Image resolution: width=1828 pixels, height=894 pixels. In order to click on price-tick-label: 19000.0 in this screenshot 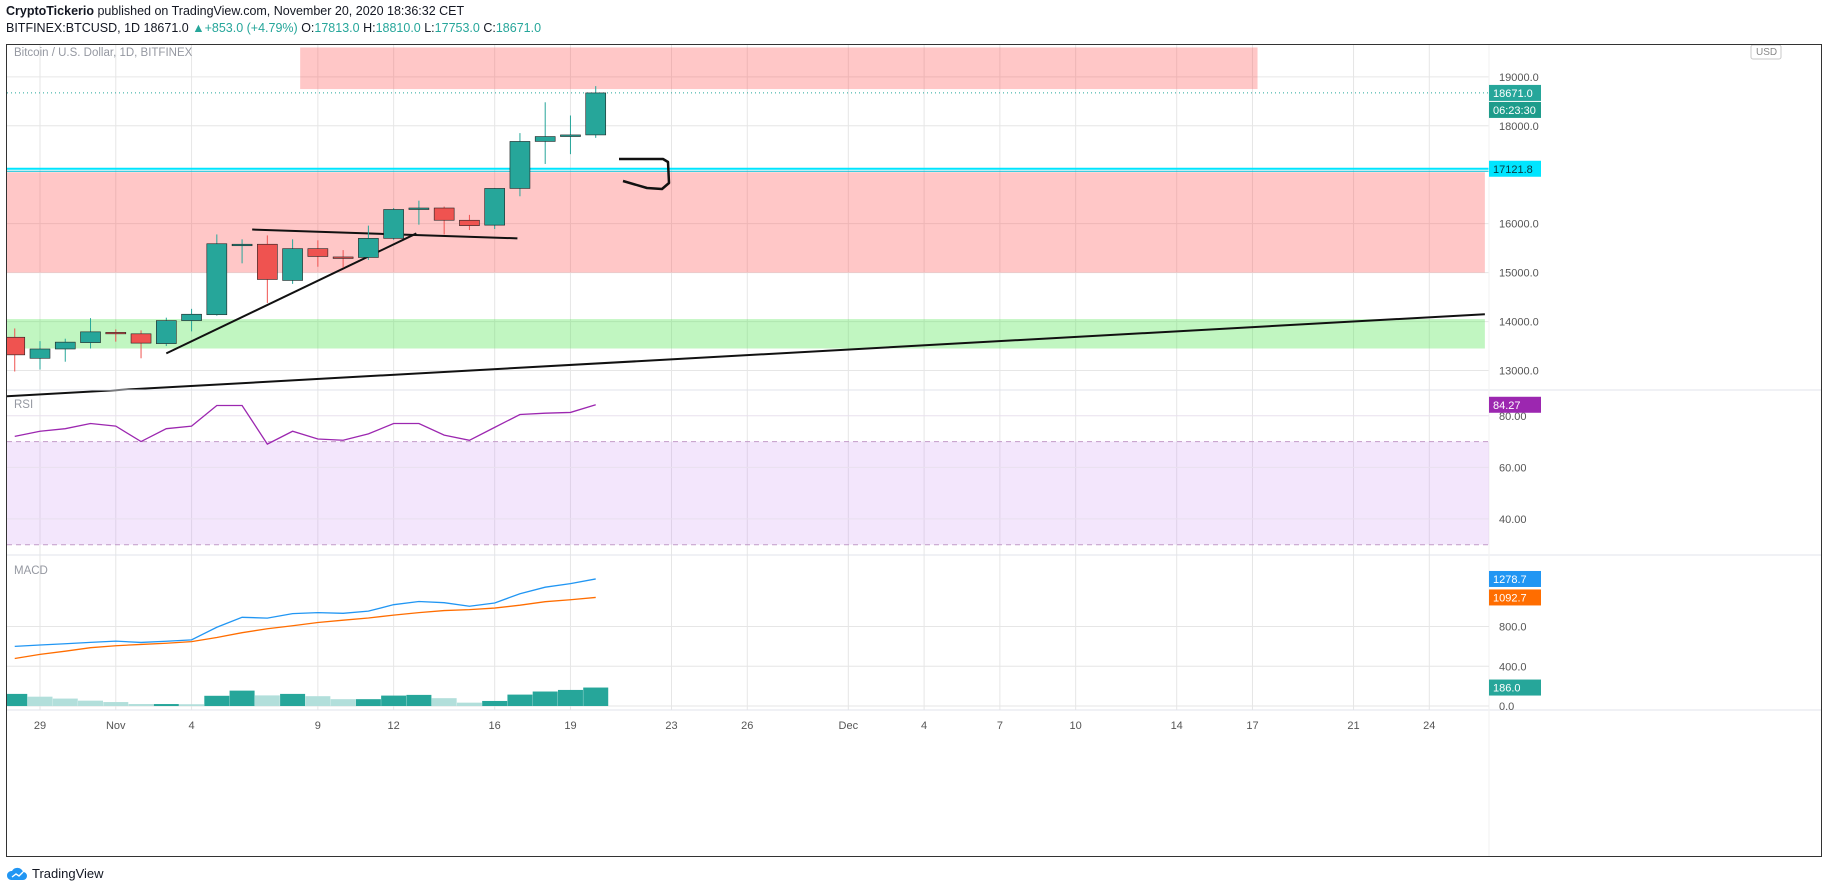, I will do `click(1519, 78)`.